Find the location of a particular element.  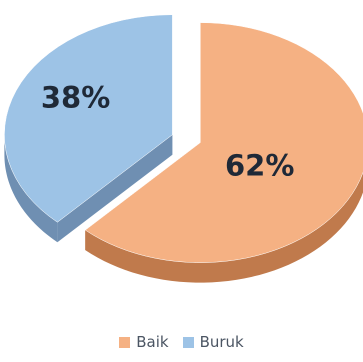

legend-item-buruk: Buruk is located at coordinates (213, 342).